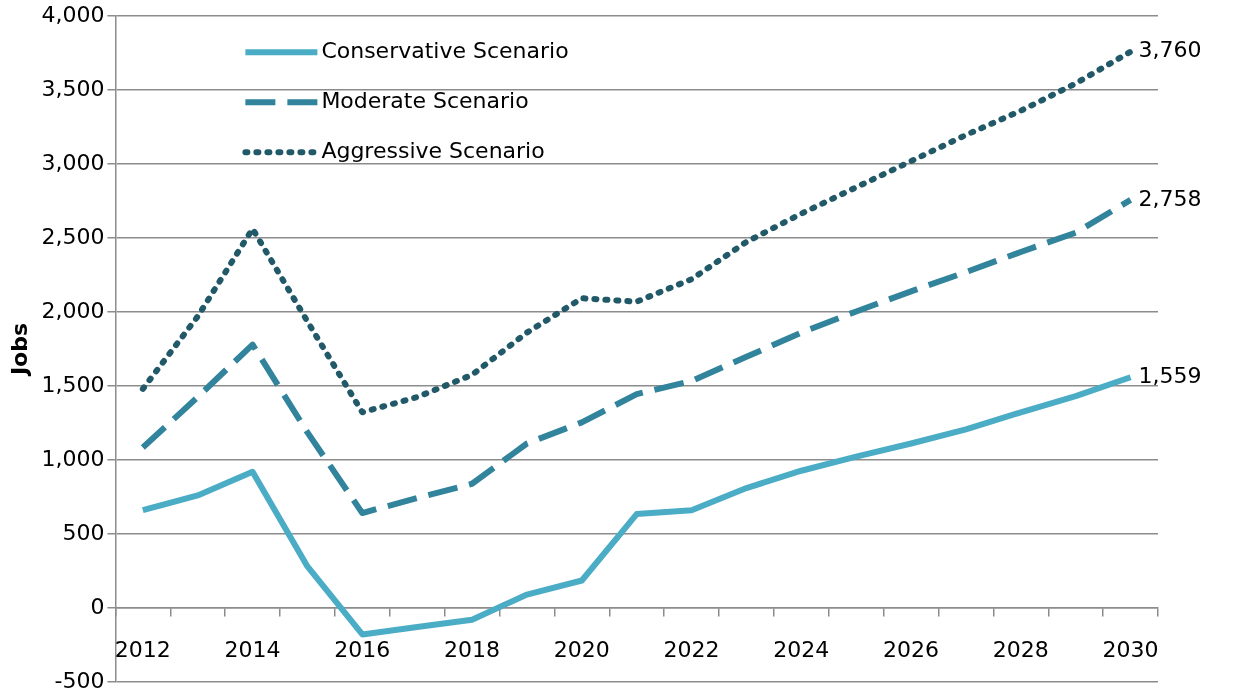 The width and height of the screenshot is (1243, 698). What do you see at coordinates (142, 649) in the screenshot?
I see `x-tick-label: 2012` at bounding box center [142, 649].